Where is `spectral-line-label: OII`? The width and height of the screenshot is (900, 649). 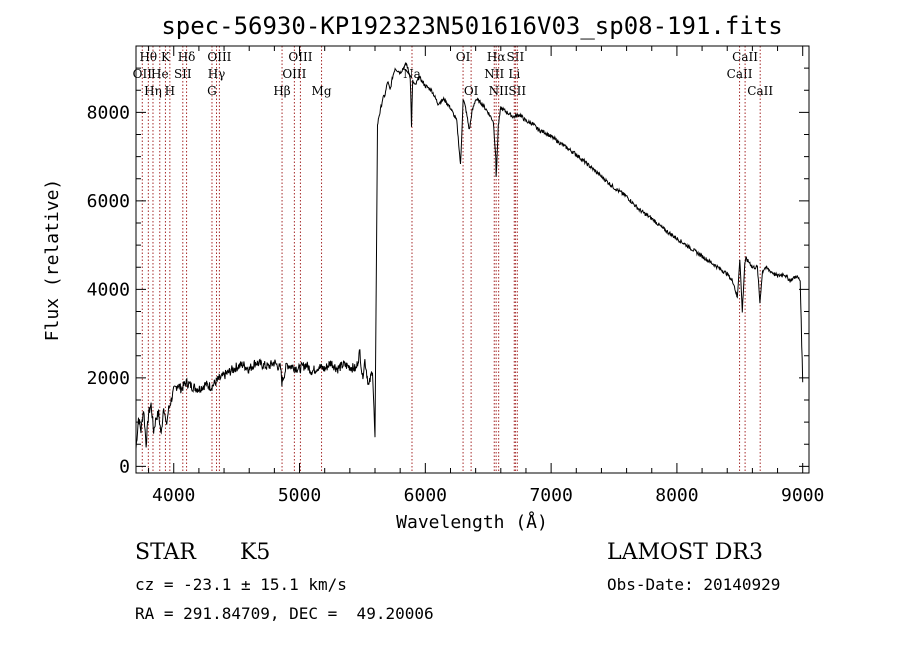 spectral-line-label: OII is located at coordinates (143, 74).